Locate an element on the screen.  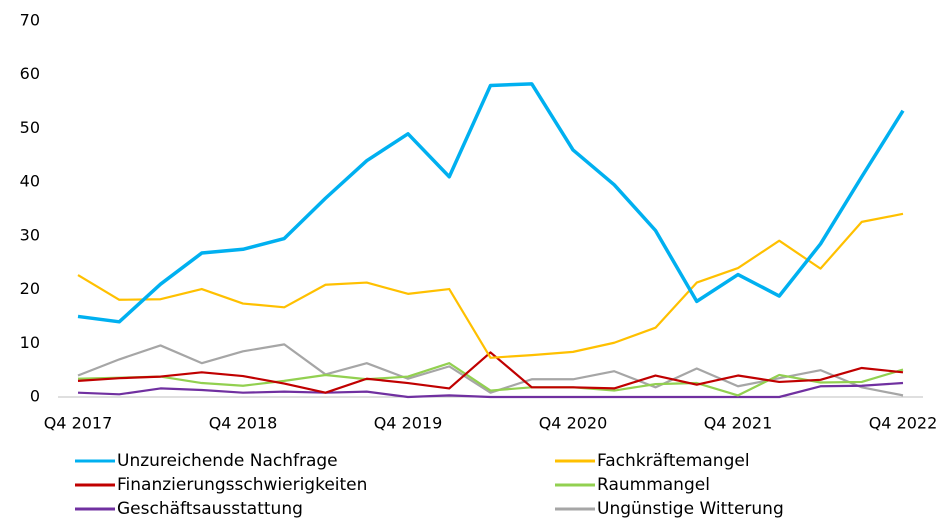
legend-label: Unzureichende Nachfrage is located at coordinates (227, 461).